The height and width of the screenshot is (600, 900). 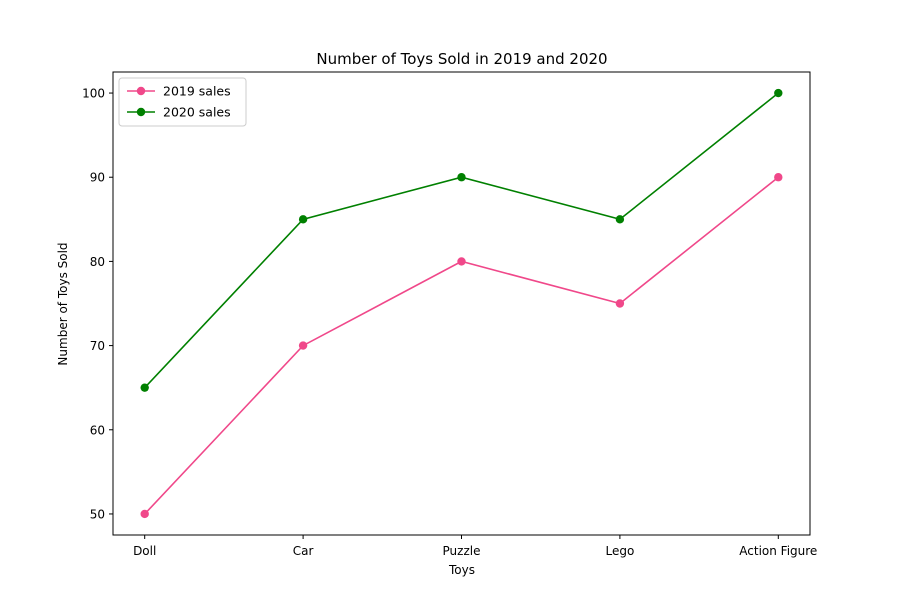 What do you see at coordinates (144, 551) in the screenshot?
I see `x-tick-label: Doll` at bounding box center [144, 551].